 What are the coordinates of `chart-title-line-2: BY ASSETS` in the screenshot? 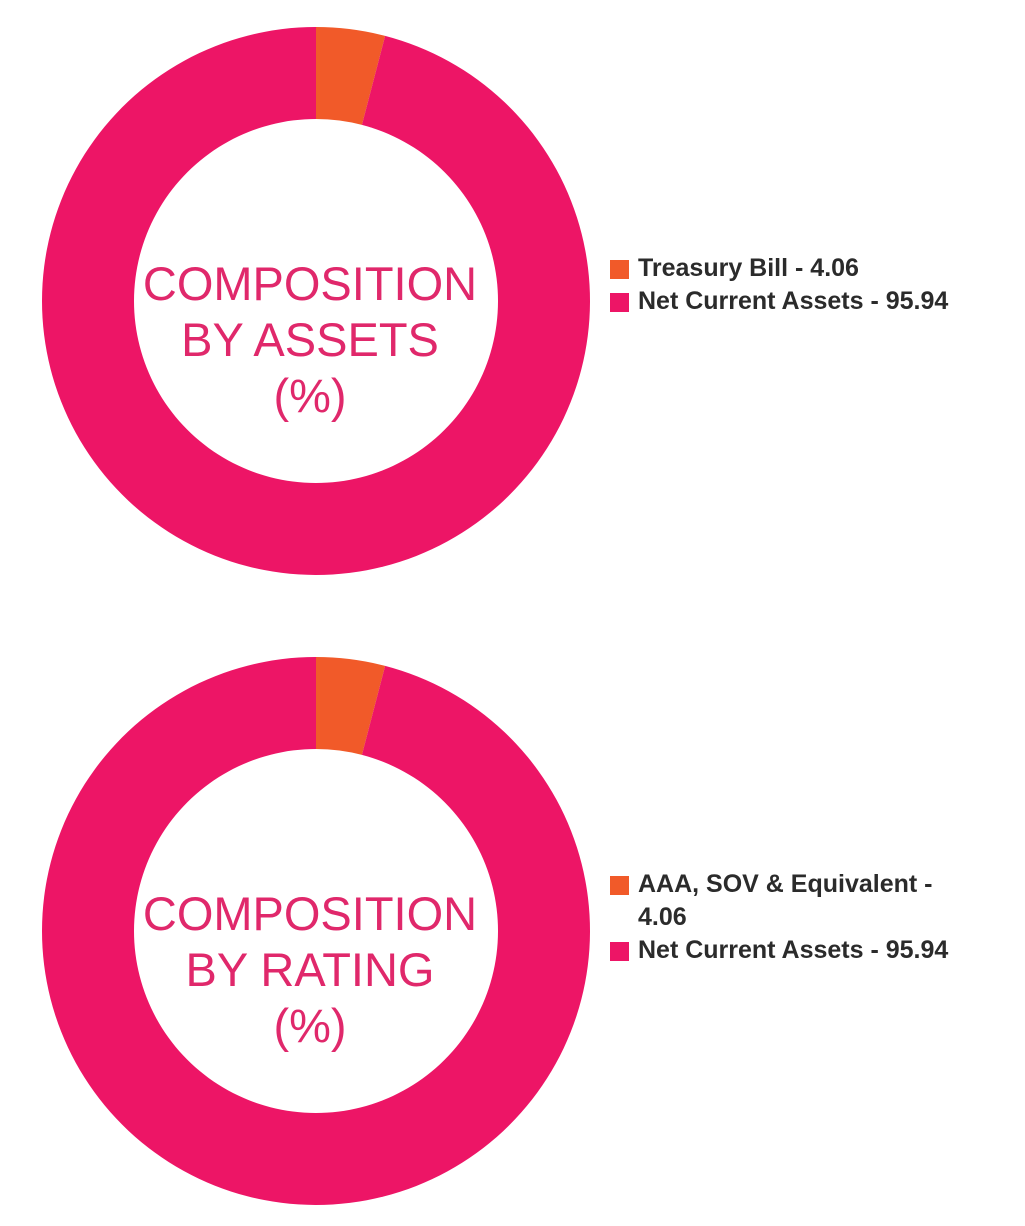 It's located at (310, 339).